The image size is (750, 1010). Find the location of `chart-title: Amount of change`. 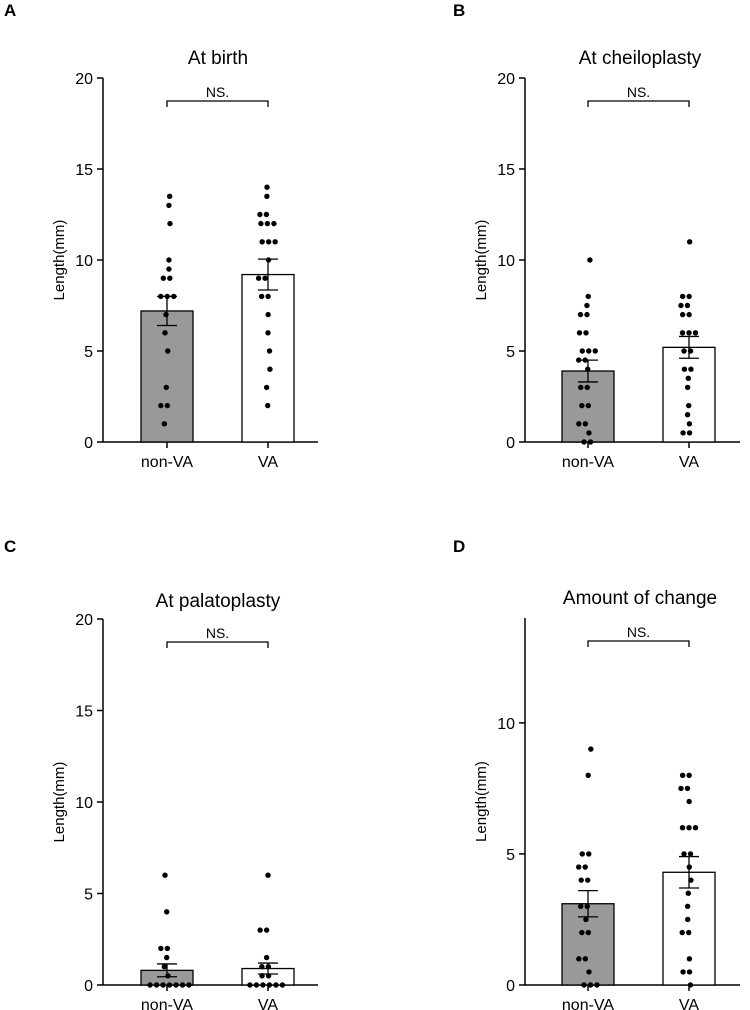

chart-title: Amount of change is located at coordinates (640, 598).